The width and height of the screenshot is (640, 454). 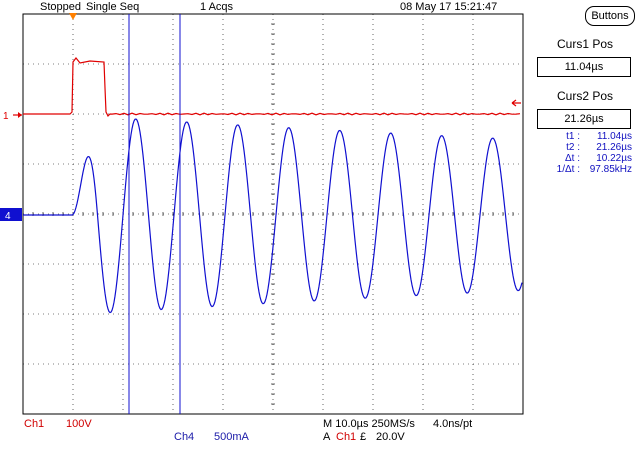 I want to click on trigger-source: Ch1, so click(x=346, y=437).